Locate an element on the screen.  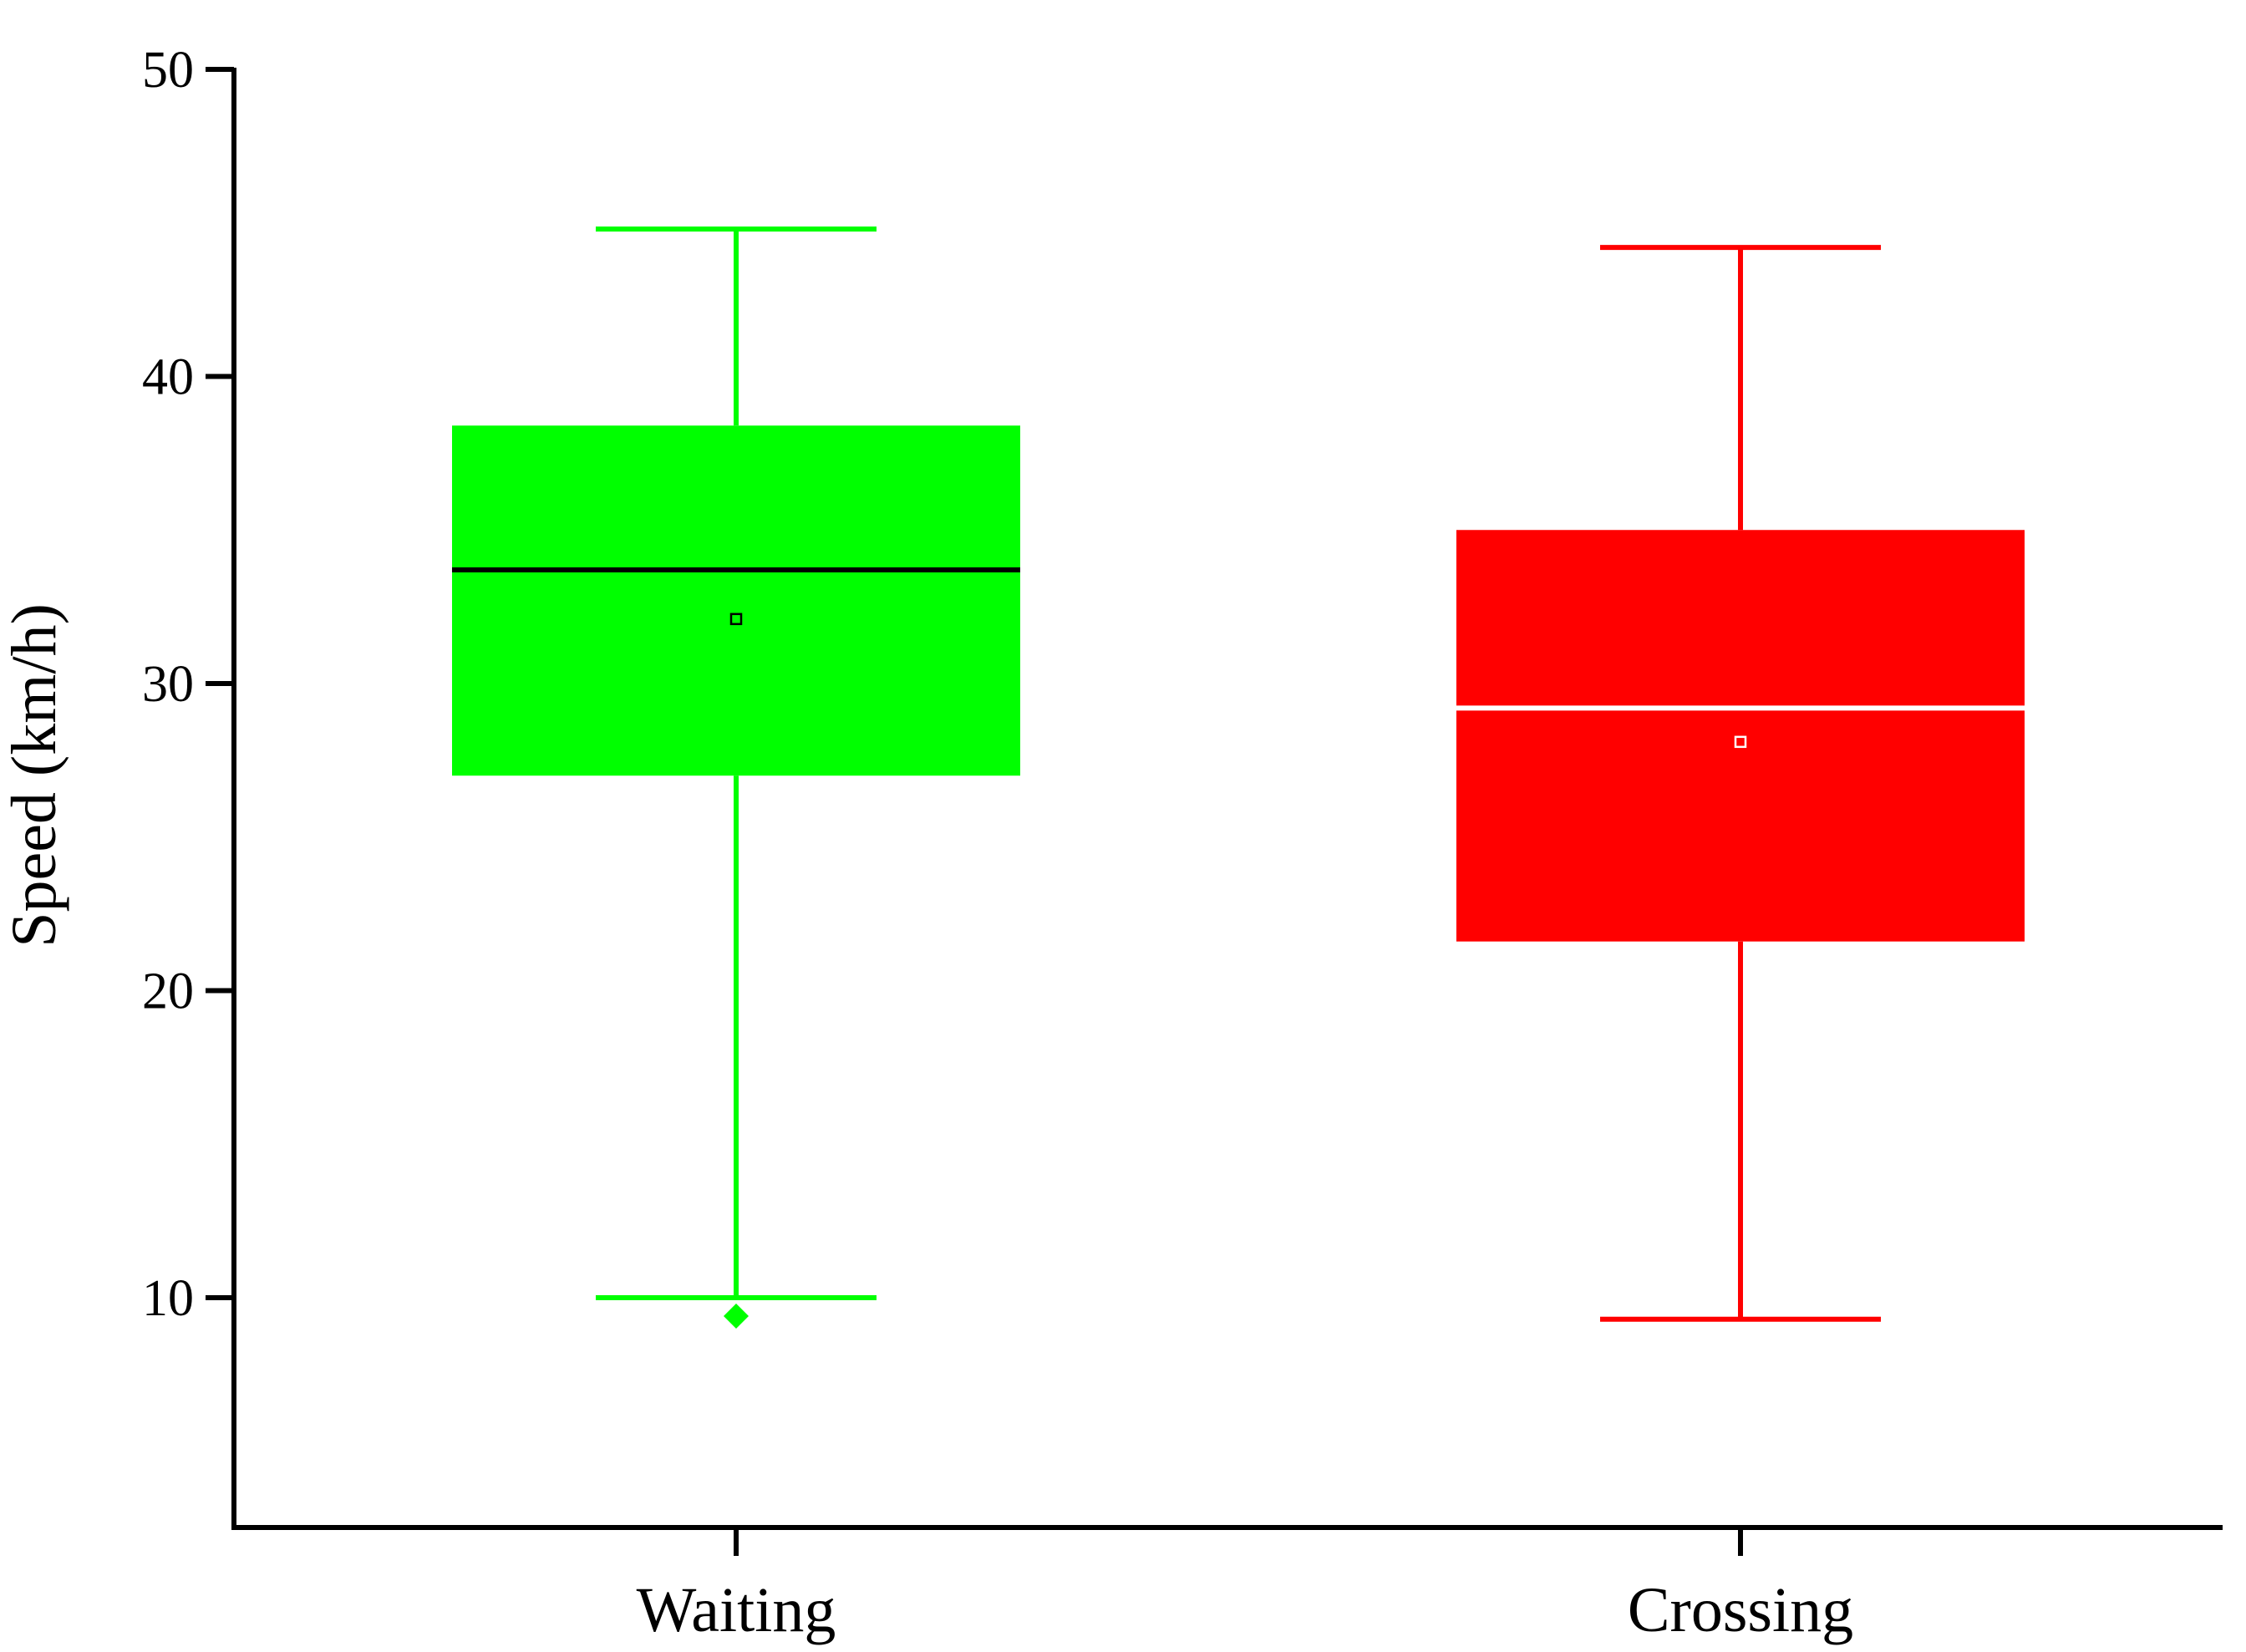
y-tick-label: 30 is located at coordinates (168, 685).